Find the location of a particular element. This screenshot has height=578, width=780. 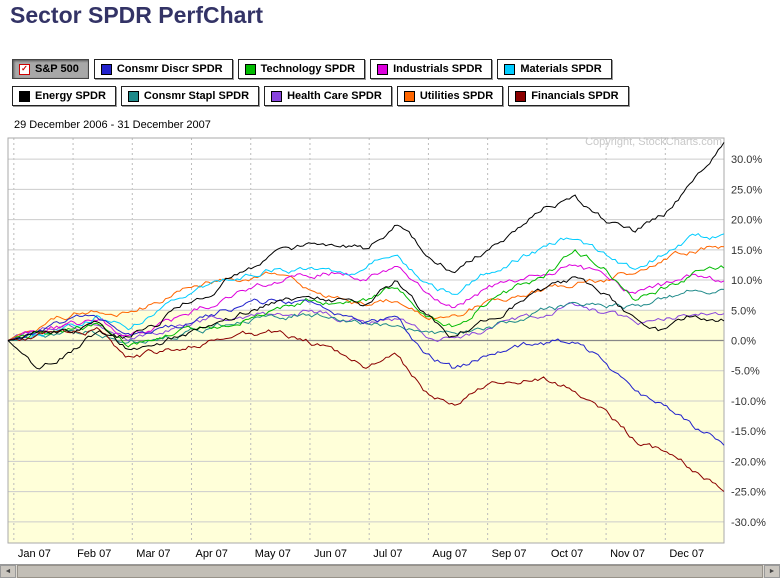

legend-button-industrials-spdr: Industrials SPDR is located at coordinates (431, 69).